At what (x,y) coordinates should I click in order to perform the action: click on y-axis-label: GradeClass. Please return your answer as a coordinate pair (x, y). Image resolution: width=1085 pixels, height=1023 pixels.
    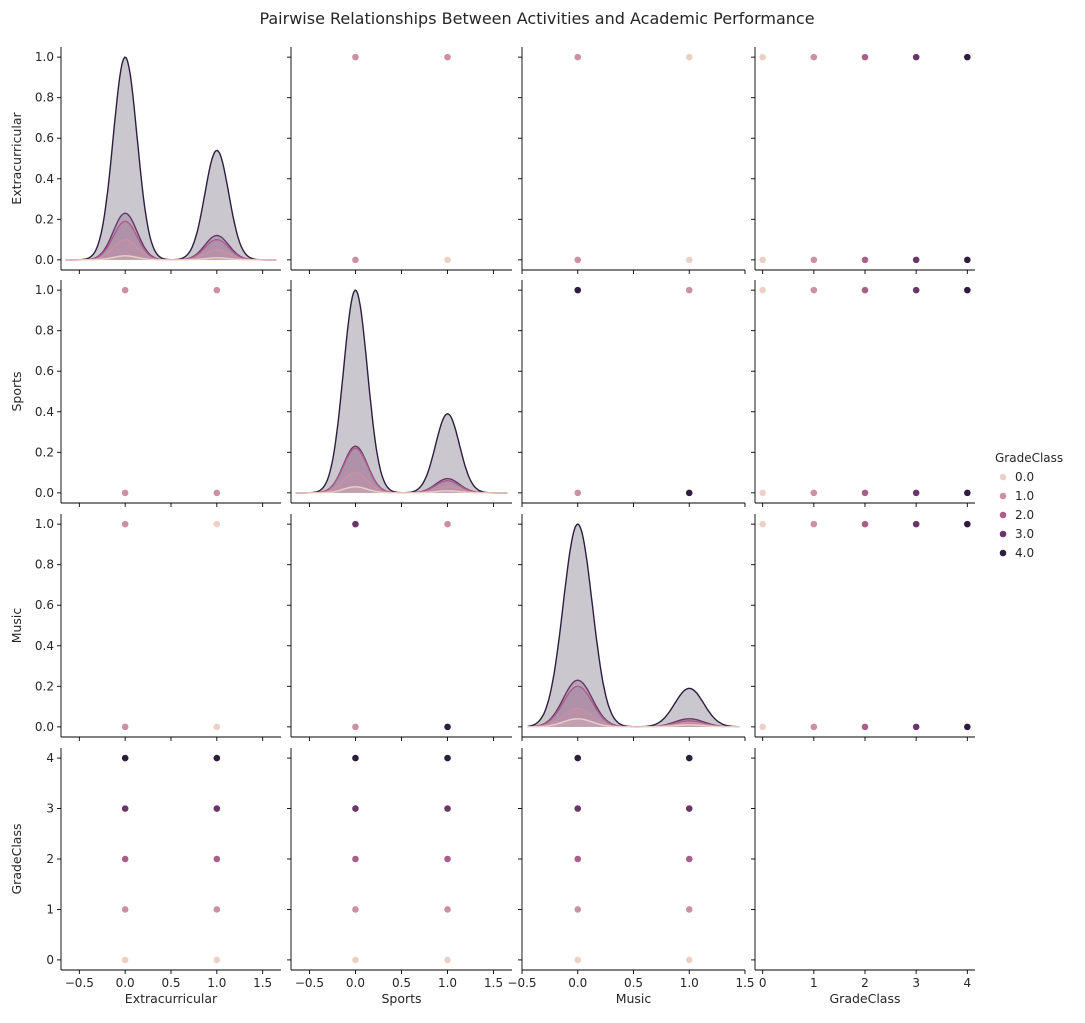
    Looking at the image, I should click on (16, 859).